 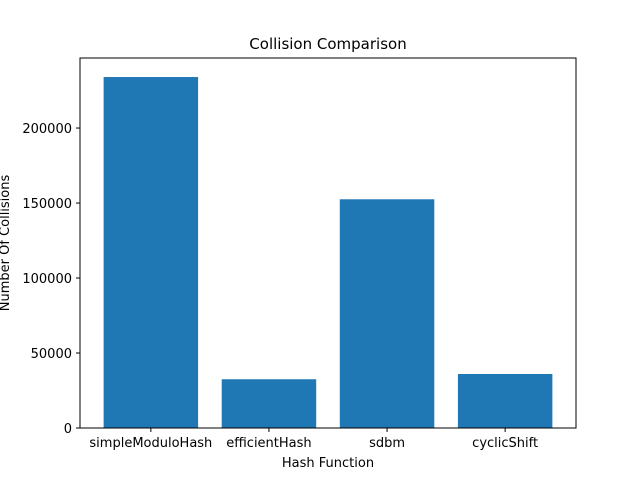 I want to click on x-axis-label: Hash Function, so click(x=328, y=463).